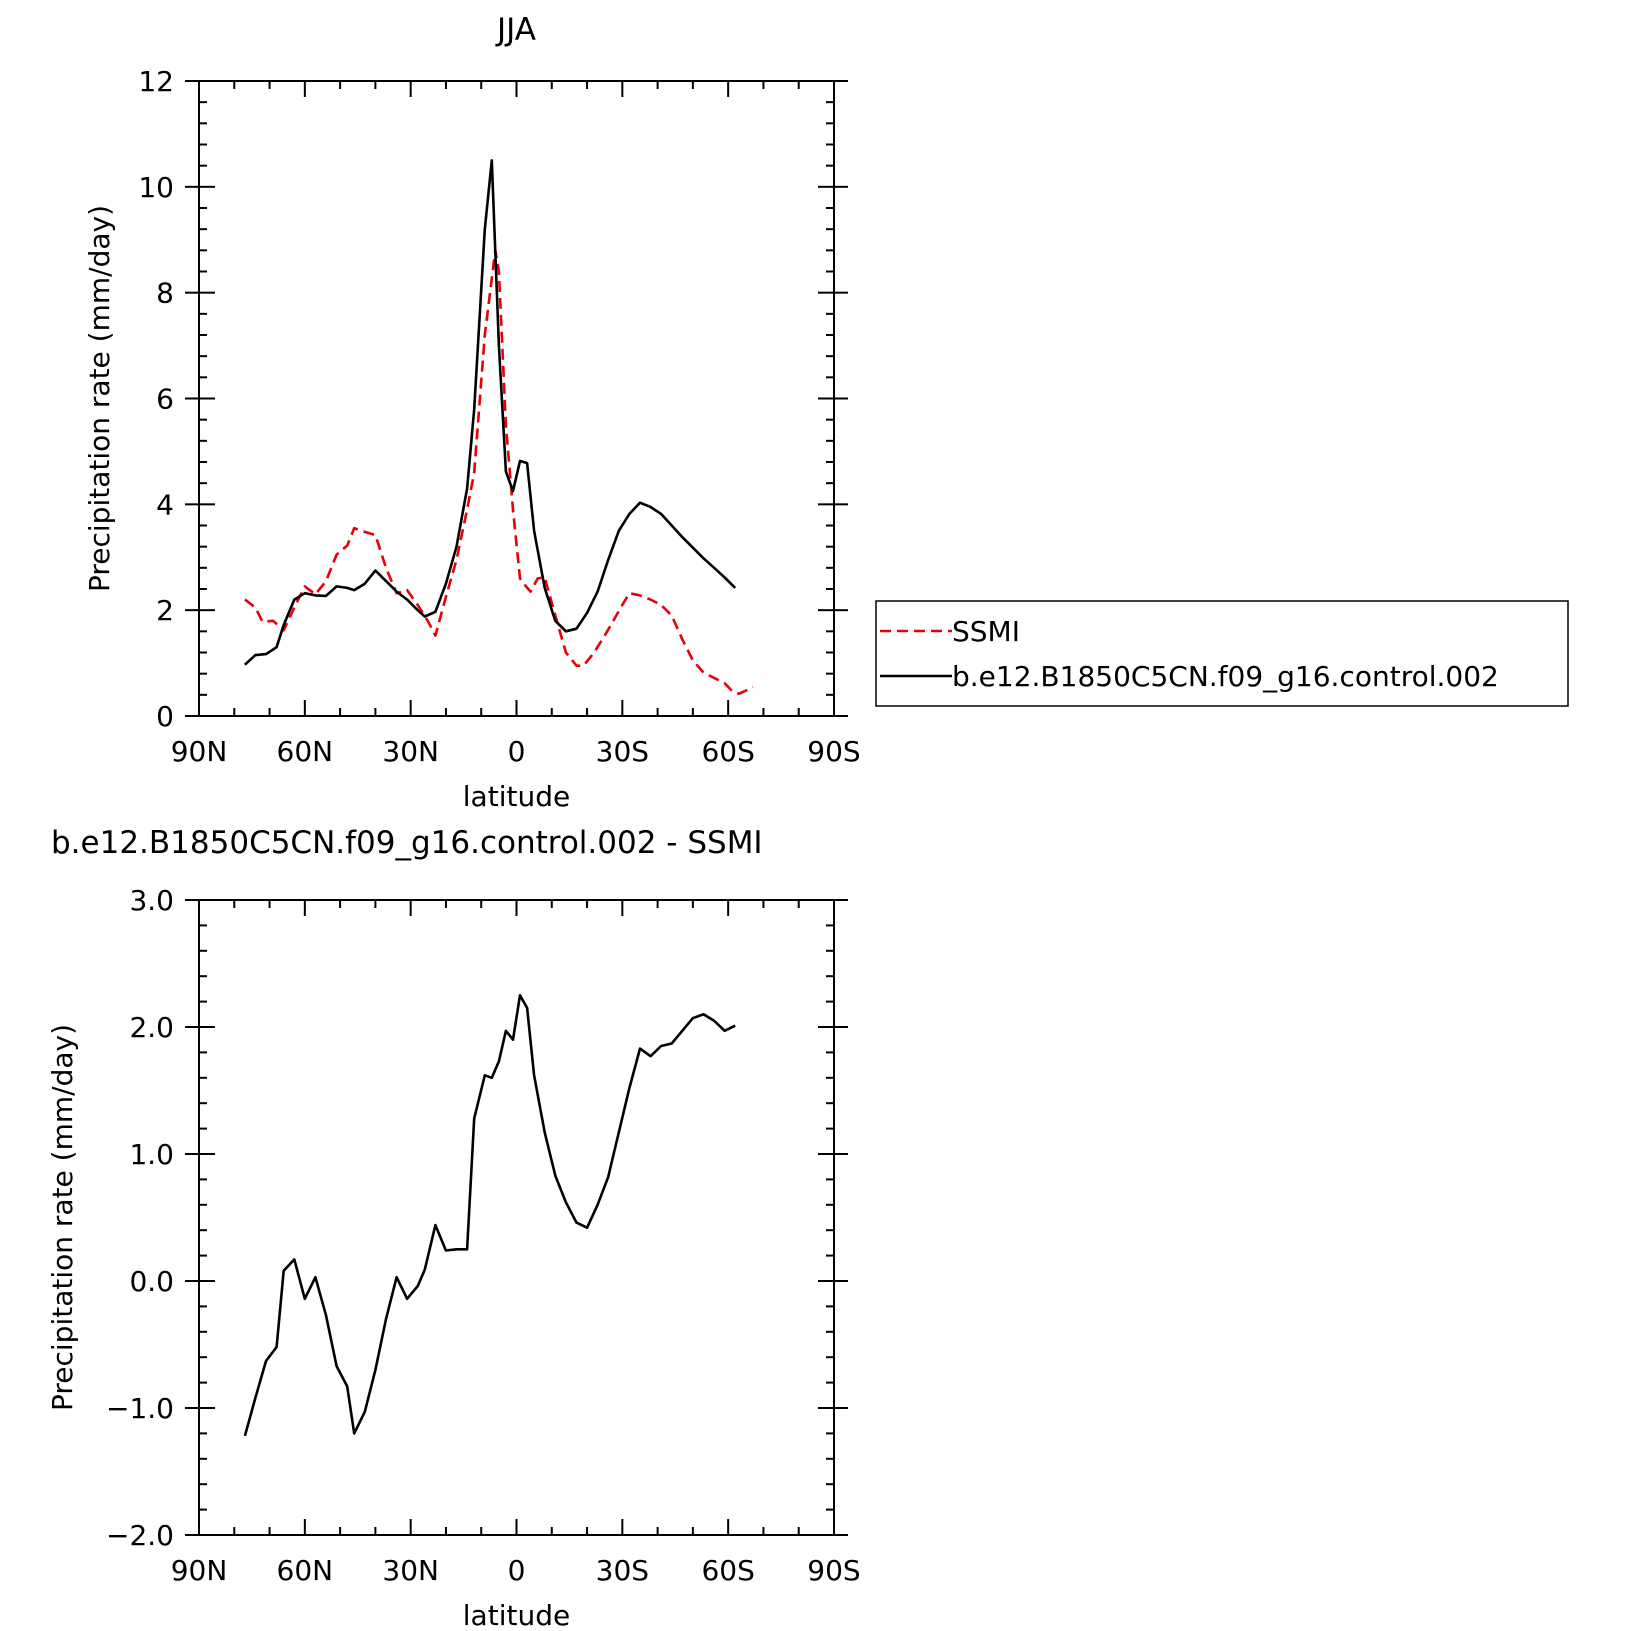 Image resolution: width=1630 pixels, height=1631 pixels. What do you see at coordinates (165, 716) in the screenshot?
I see `y-tick-label: 0` at bounding box center [165, 716].